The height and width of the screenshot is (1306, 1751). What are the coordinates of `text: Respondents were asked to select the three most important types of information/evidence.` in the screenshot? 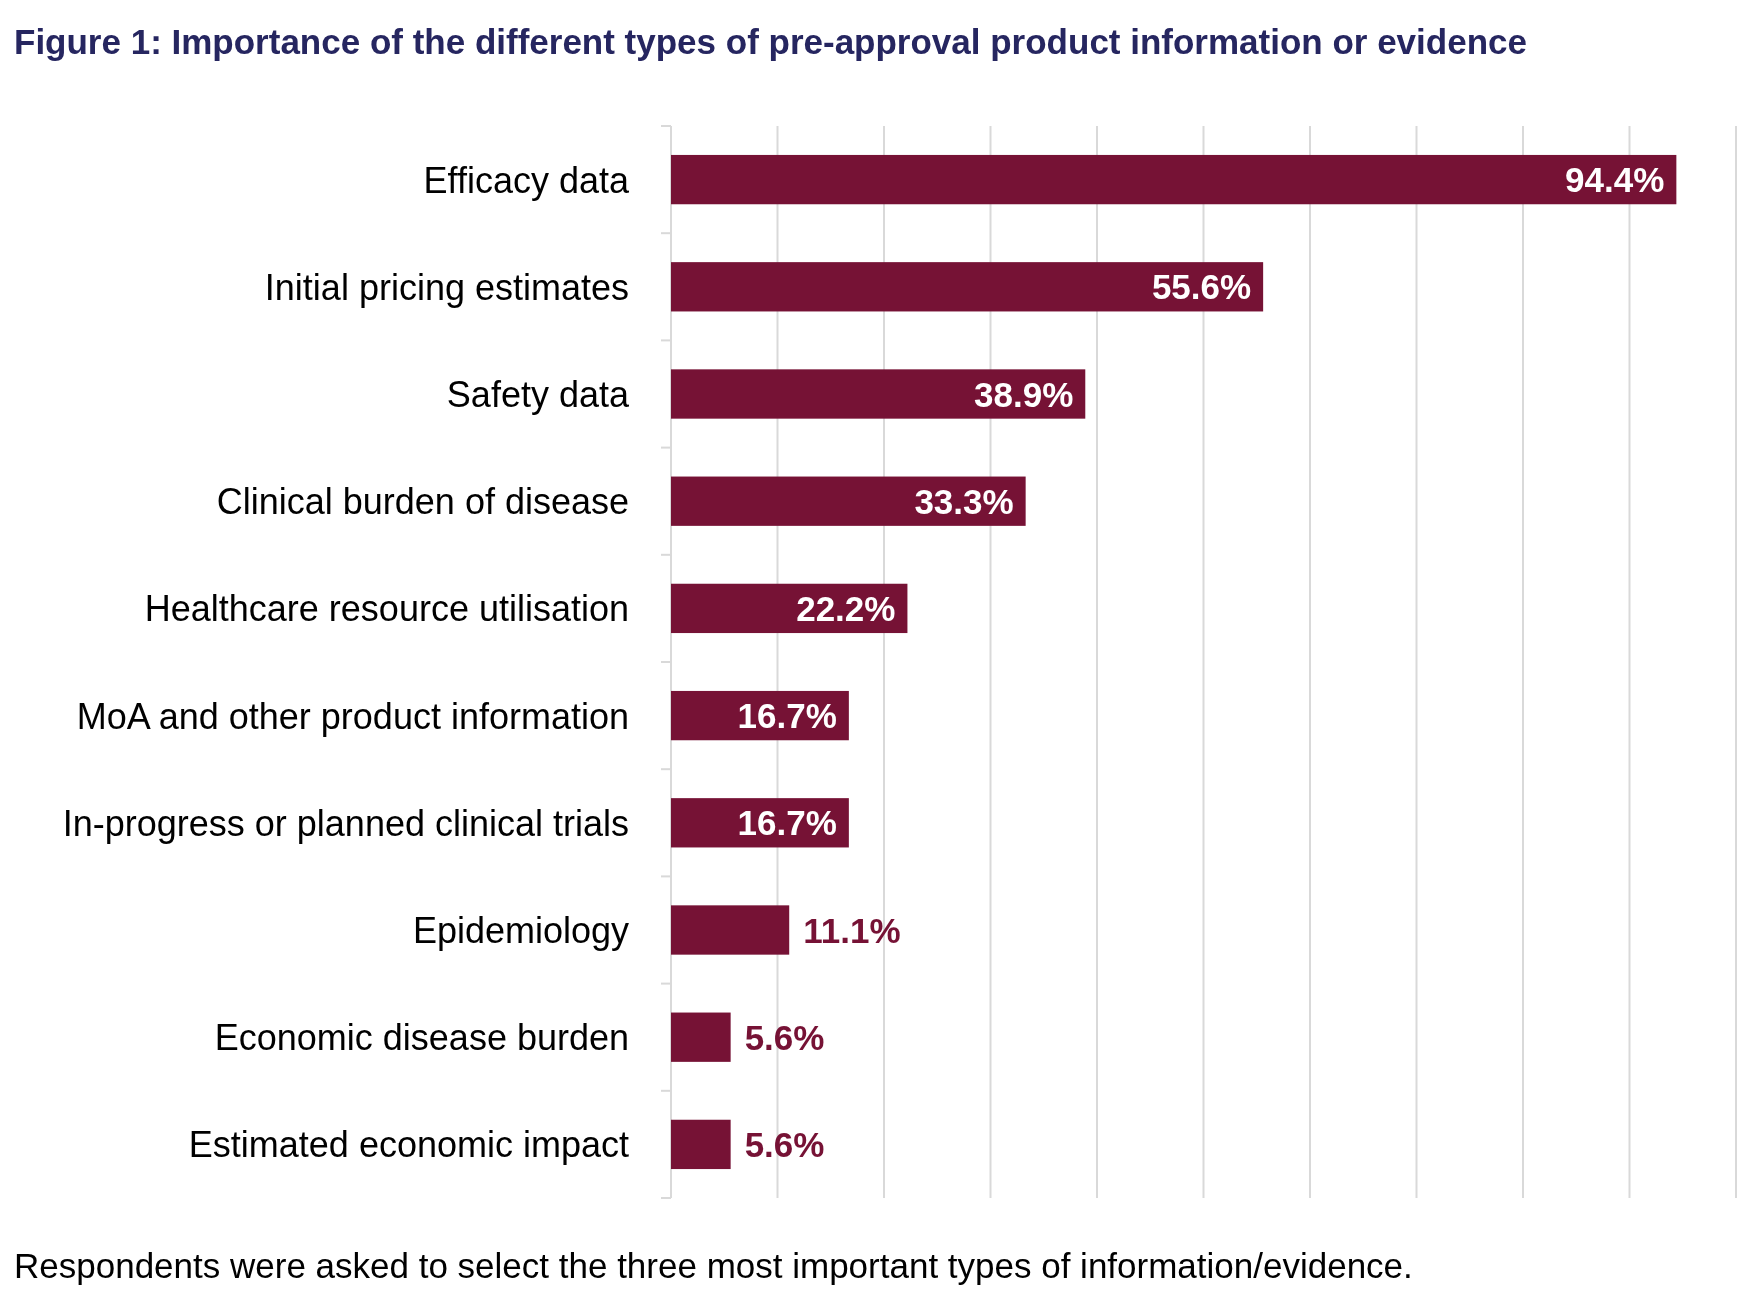 It's located at (713, 1265).